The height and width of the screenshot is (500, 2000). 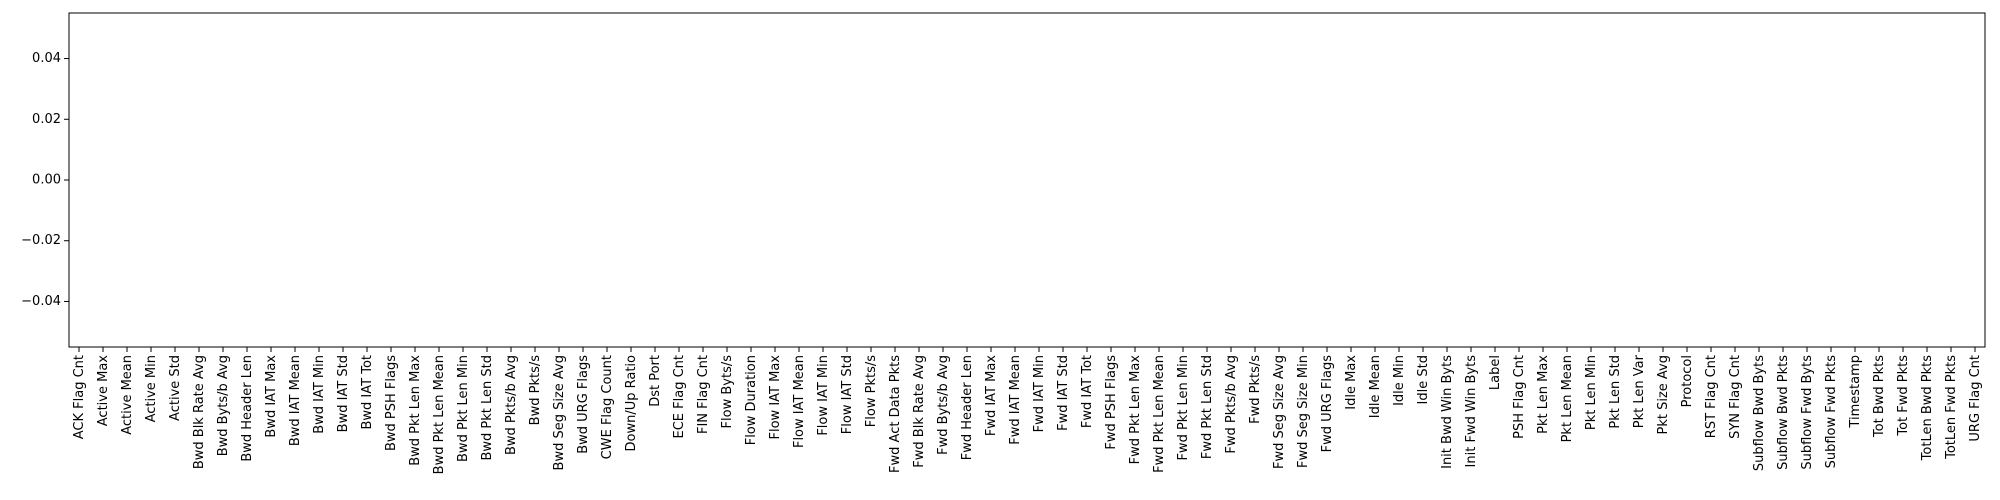 I want to click on x-tick-label: TotLen Fwd Pkts, so click(x=1951, y=407).